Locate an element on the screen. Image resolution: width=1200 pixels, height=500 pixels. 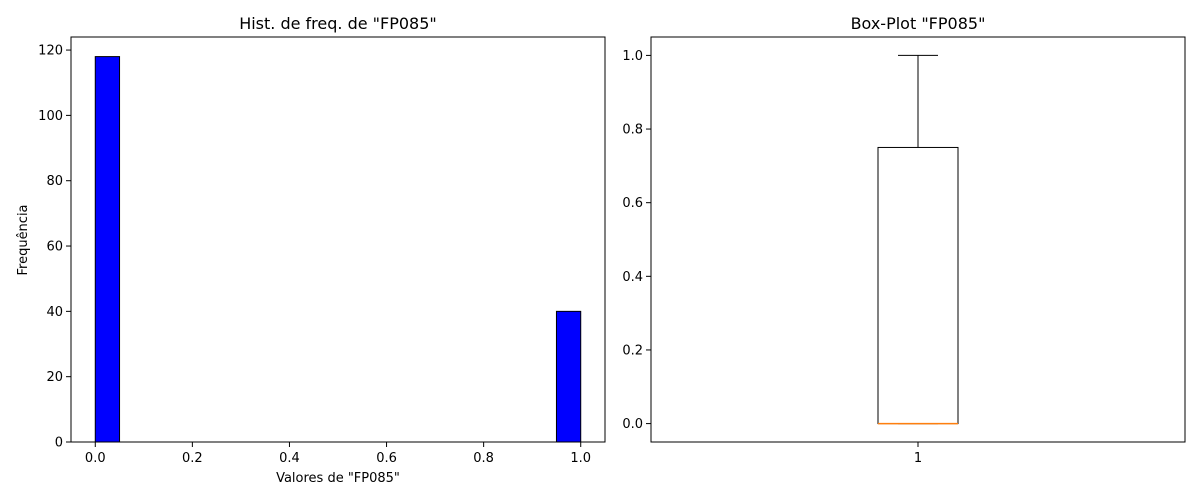
boxplot-x-ticks: 1 is located at coordinates (918, 454).